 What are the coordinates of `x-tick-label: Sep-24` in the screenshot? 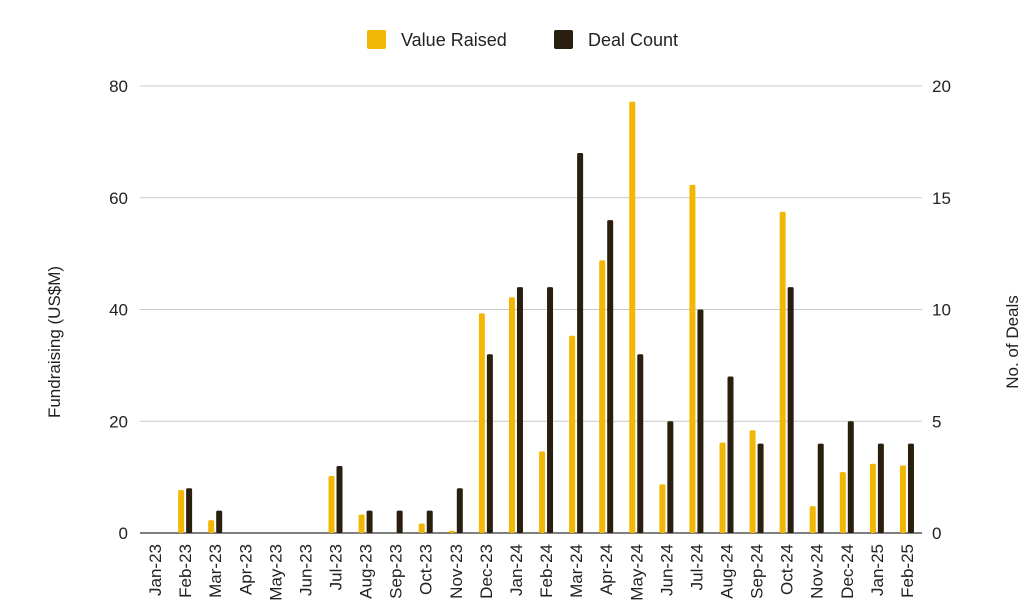 It's located at (757, 571).